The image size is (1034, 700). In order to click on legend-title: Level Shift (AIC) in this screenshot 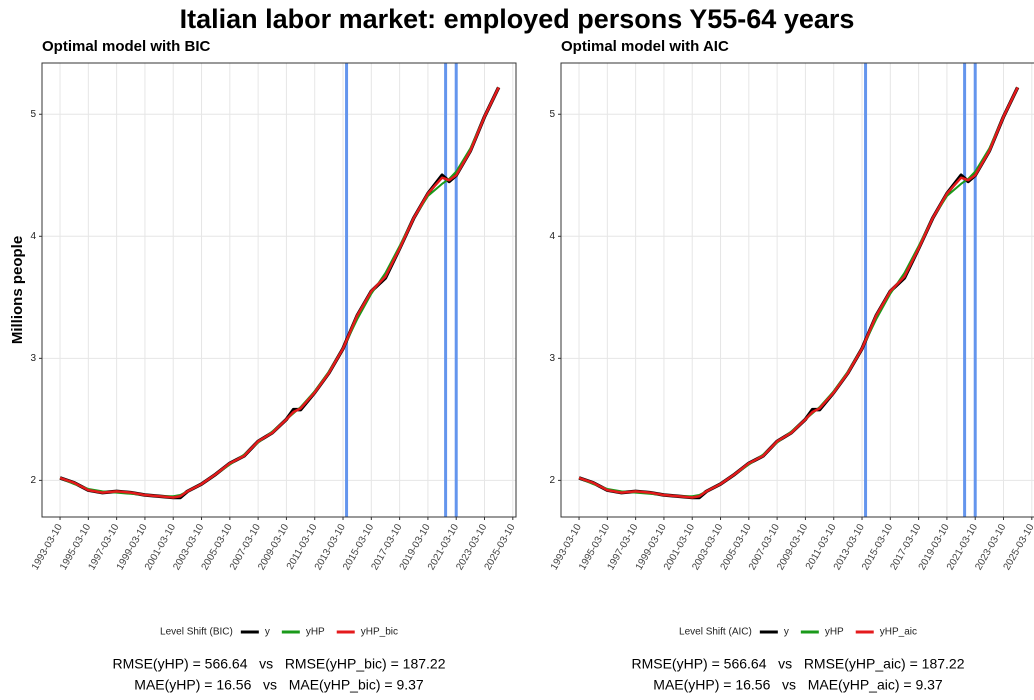, I will do `click(715, 632)`.